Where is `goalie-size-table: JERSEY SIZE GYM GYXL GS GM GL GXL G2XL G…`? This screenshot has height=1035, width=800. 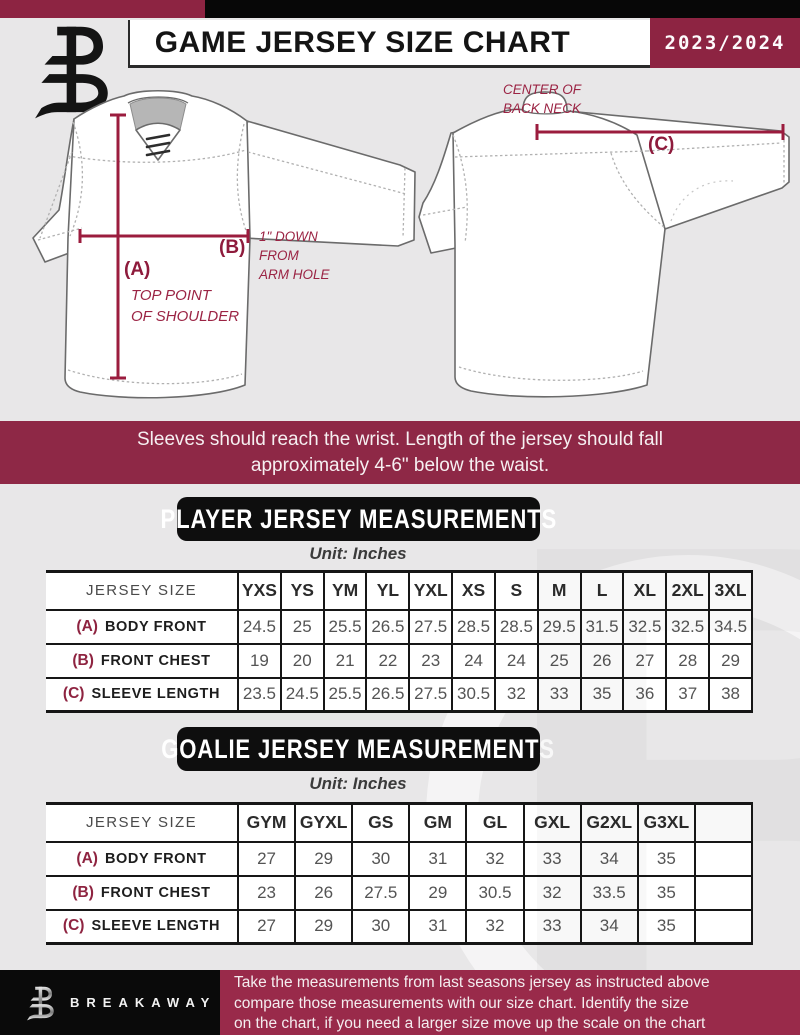
goalie-size-table: JERSEY SIZE GYM GYXL GS GM GL GXL G2XL G… is located at coordinates (400, 873).